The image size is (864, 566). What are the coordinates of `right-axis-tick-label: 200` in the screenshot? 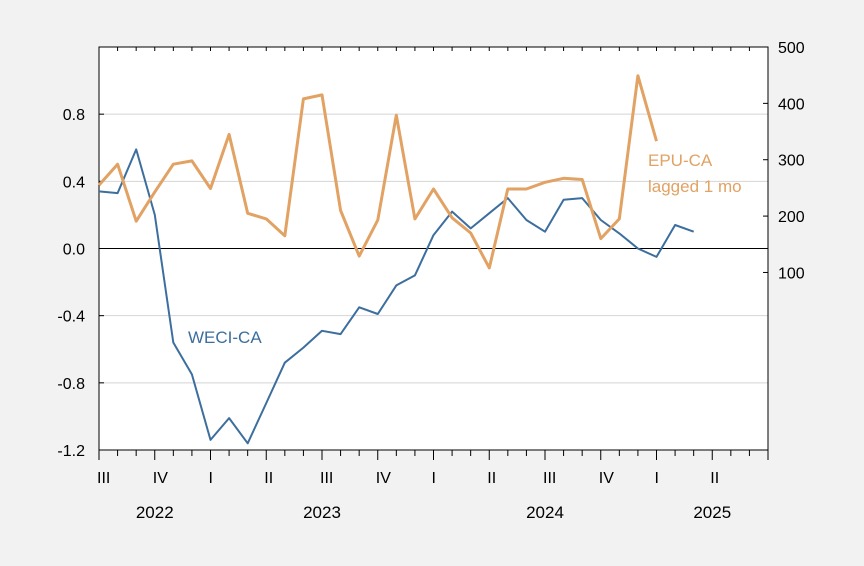 It's located at (791, 217).